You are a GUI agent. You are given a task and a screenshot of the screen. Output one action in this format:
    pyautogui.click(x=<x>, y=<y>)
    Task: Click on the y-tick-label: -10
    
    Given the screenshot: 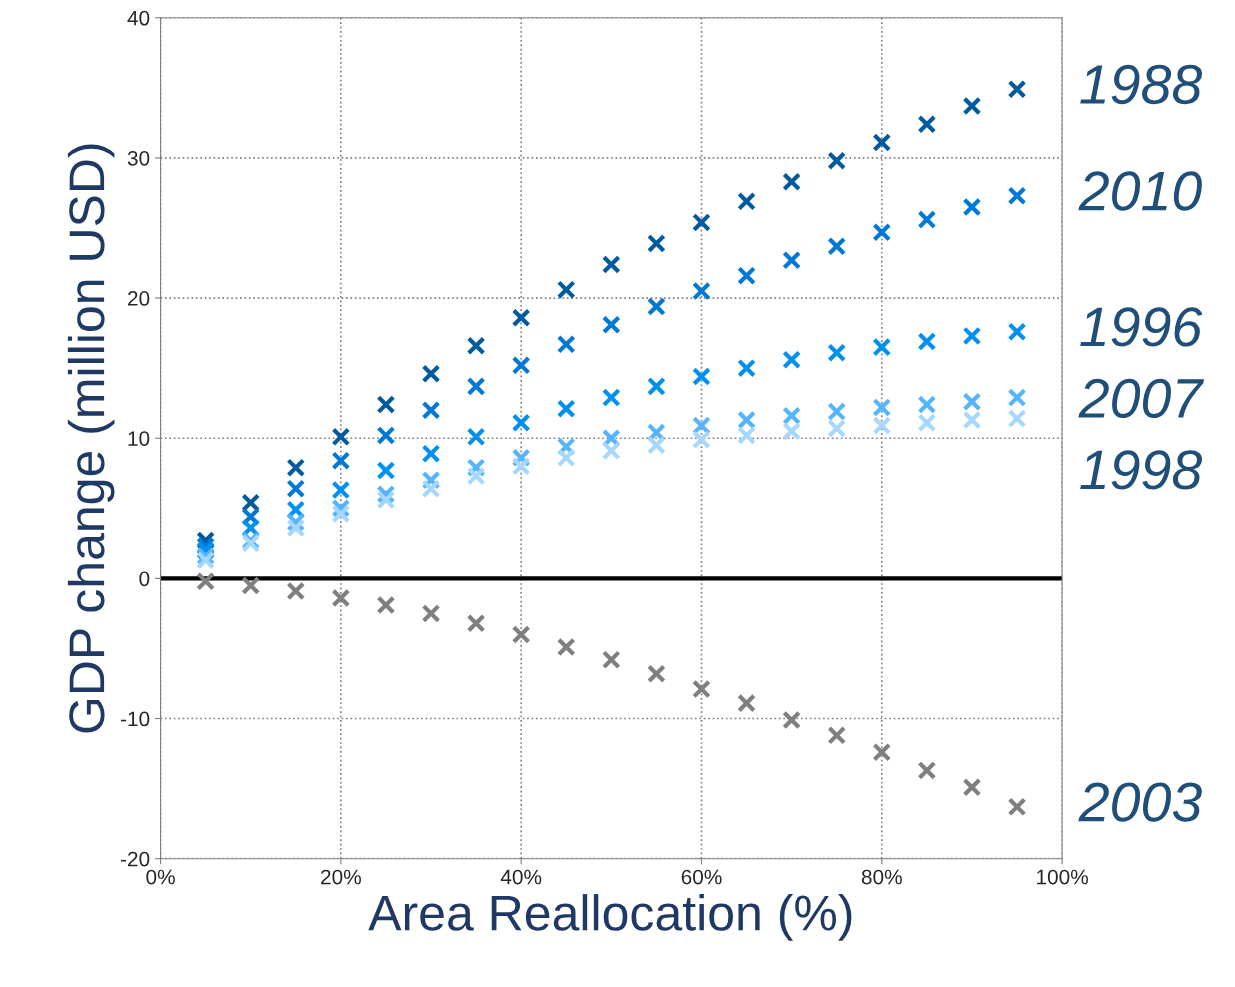 What is the action you would take?
    pyautogui.click(x=135, y=719)
    